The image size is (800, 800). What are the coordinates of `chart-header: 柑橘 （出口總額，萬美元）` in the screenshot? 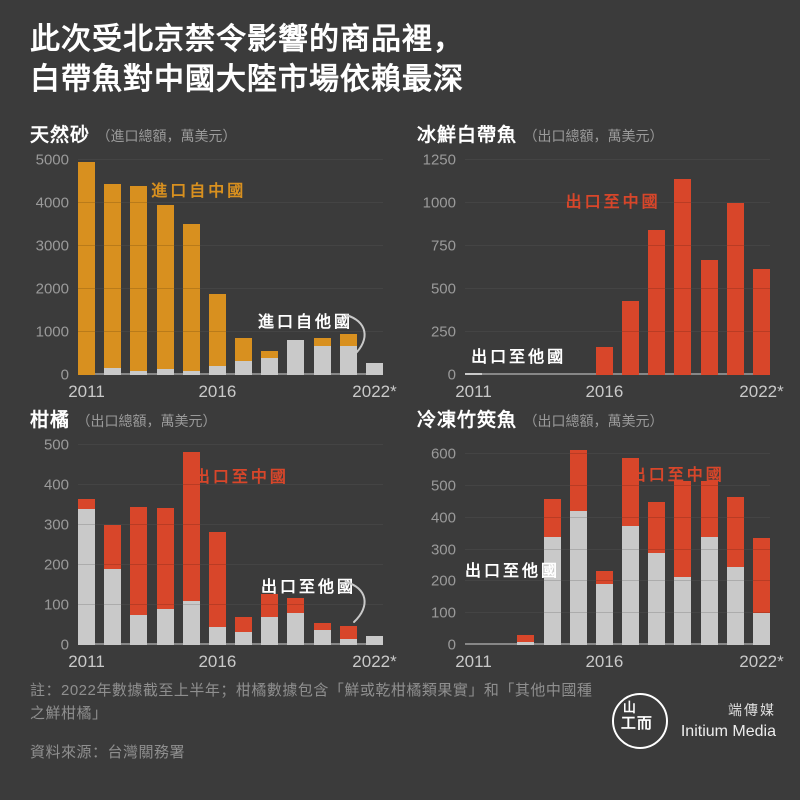 It's located at (206, 418).